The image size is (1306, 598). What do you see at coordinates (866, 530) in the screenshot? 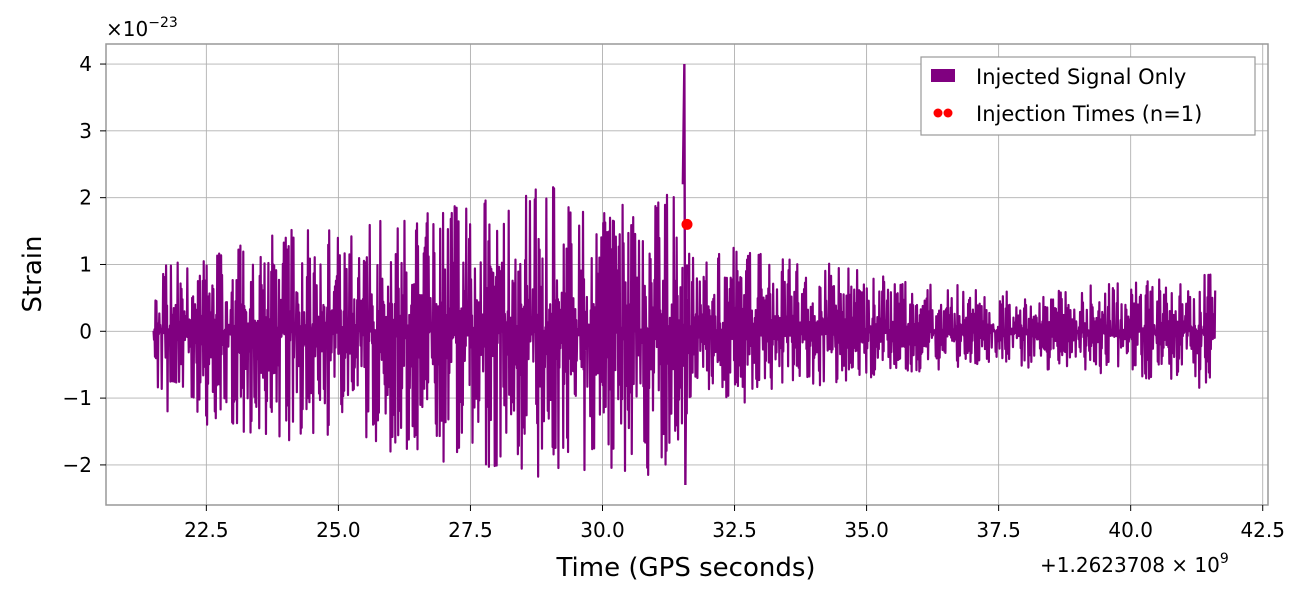
I see `x-tick-label: 35.0` at bounding box center [866, 530].